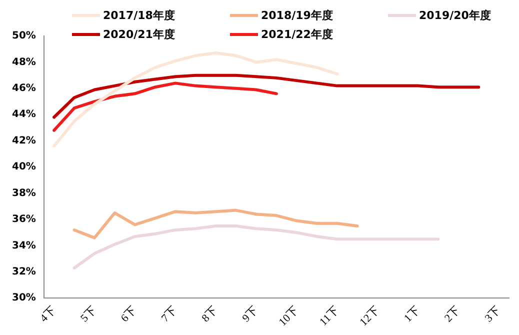 The width and height of the screenshot is (519, 335). Describe the element at coordinates (297, 15) in the screenshot. I see `legend-label: 2018/19年度` at that location.